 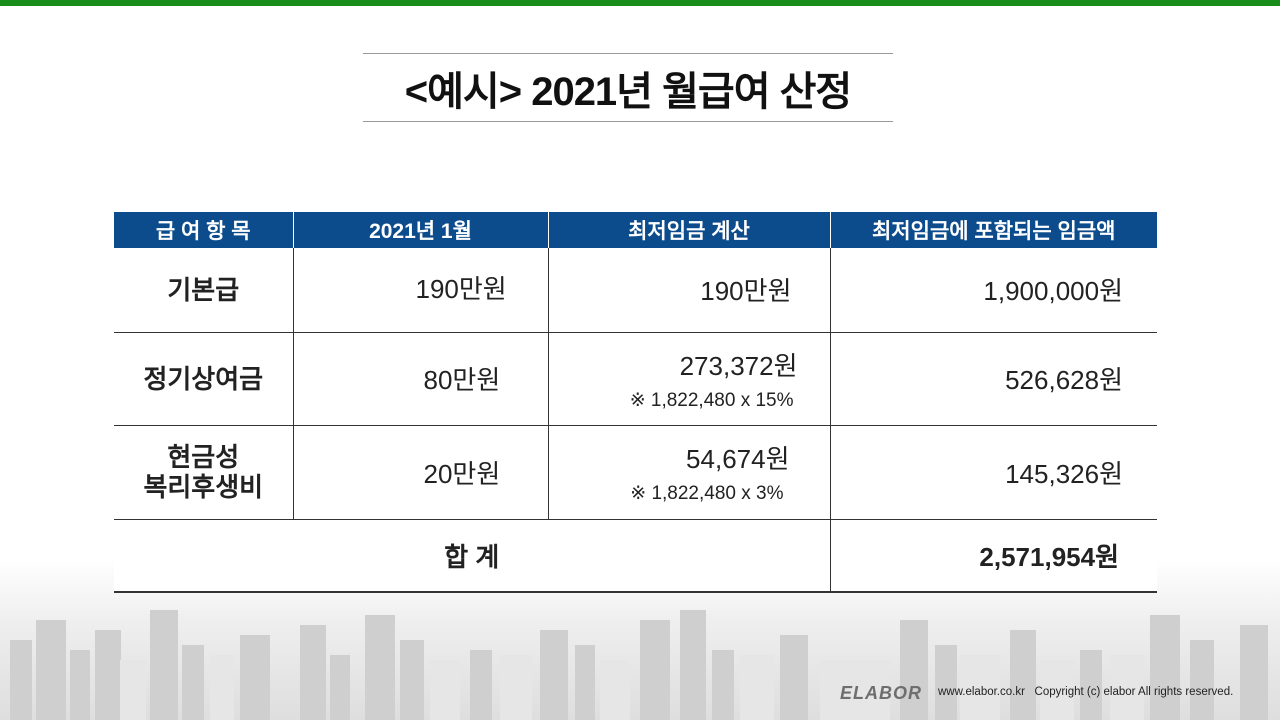 What do you see at coordinates (688, 472) in the screenshot?
I see `row-calc-value: 54,674원 ※ 1,822,480 x 3%` at bounding box center [688, 472].